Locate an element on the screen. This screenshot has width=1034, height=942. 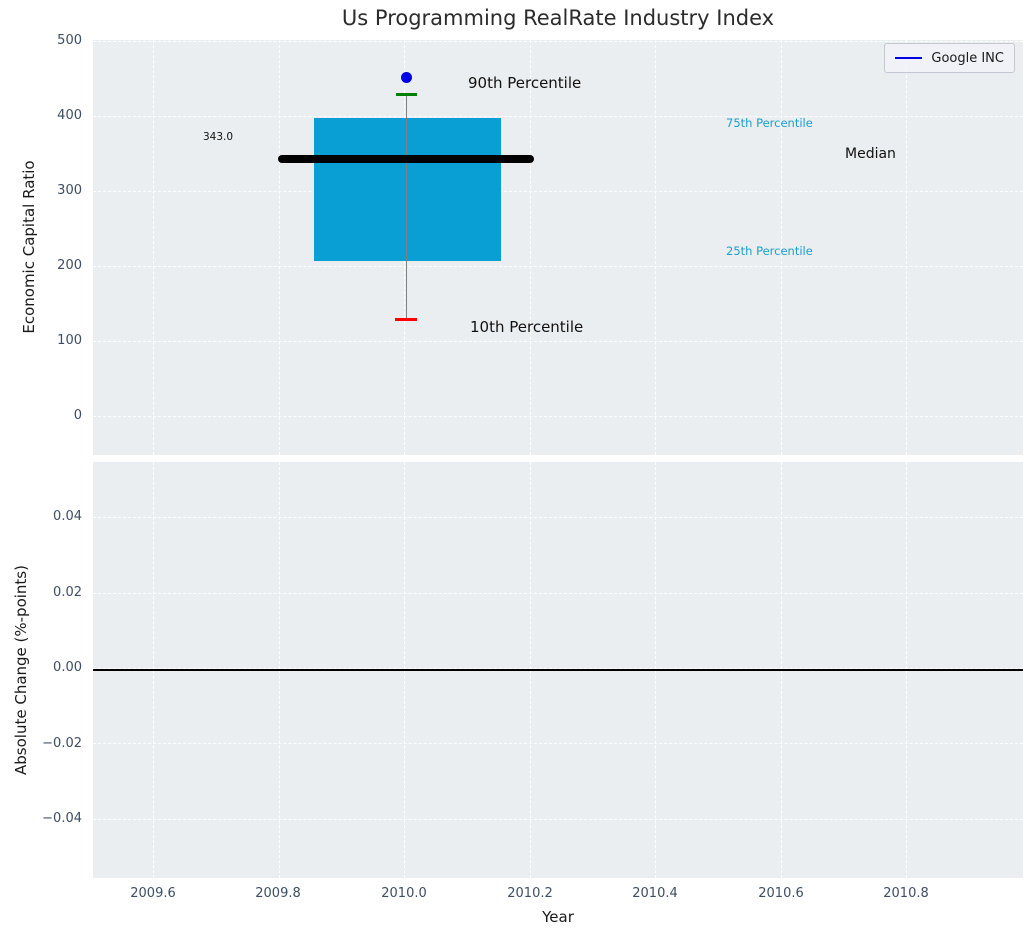
x-tick-label: 2010.2 is located at coordinates (530, 893).